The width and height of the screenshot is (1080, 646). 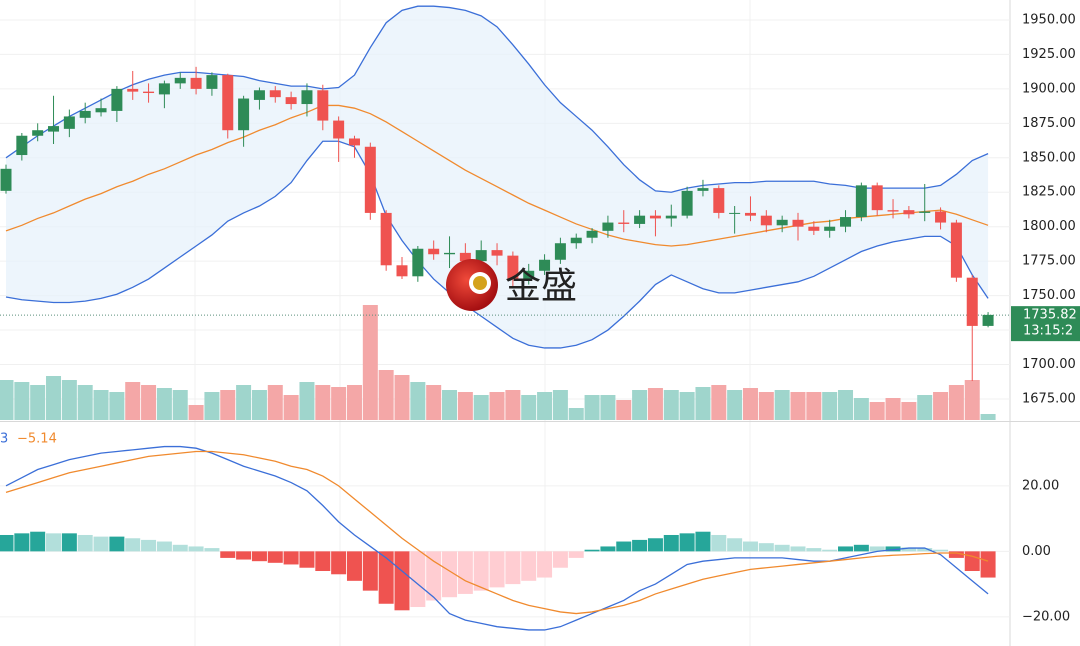 I want to click on y-tick-label: 20.00, so click(x=1040, y=485).